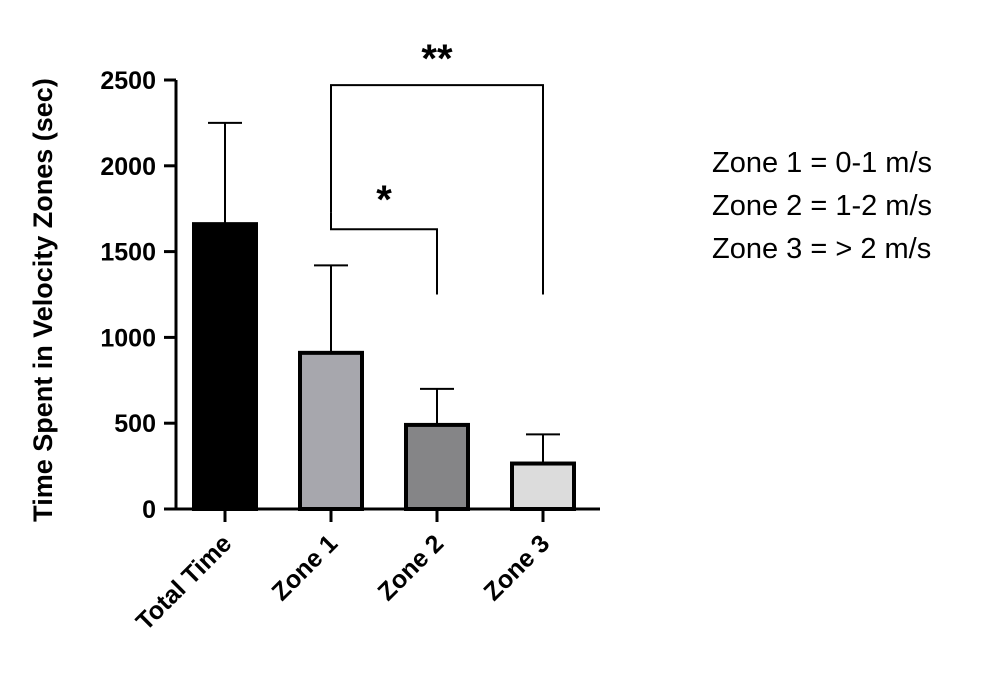 The height and width of the screenshot is (676, 992). I want to click on y-tick-label: 500, so click(135, 424).